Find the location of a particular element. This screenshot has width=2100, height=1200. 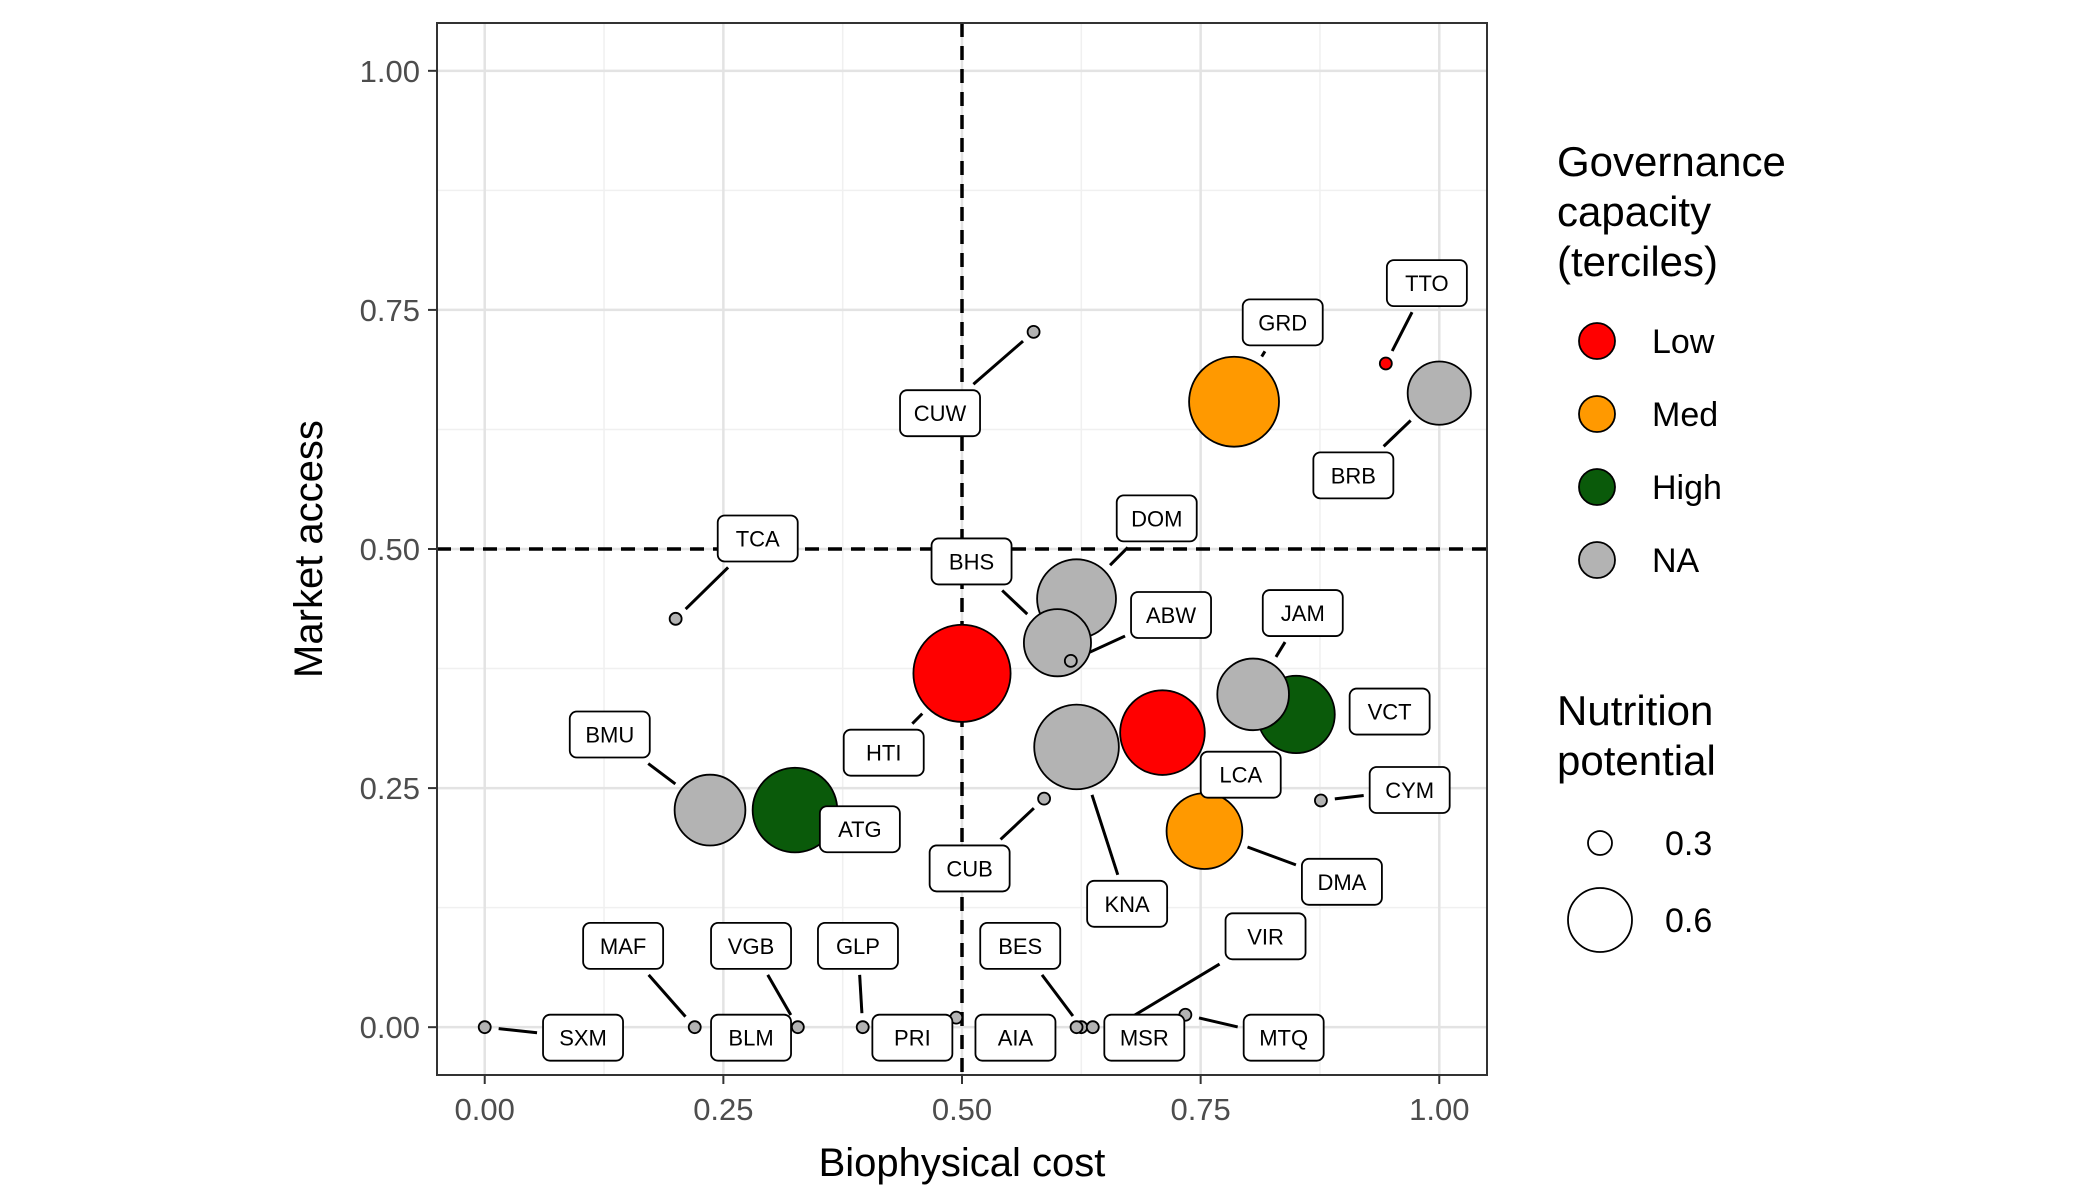

point-sxm is located at coordinates (484, 1027).